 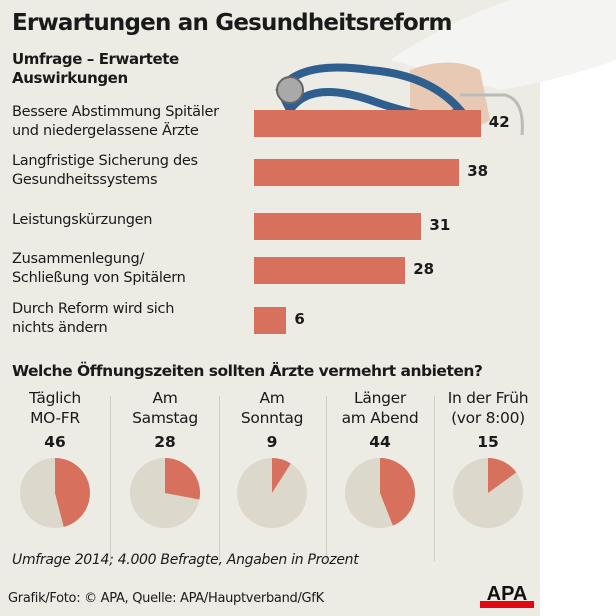 What do you see at coordinates (488, 408) in the screenshot?
I see `pie-label: In der Früh (vor 8:00)` at bounding box center [488, 408].